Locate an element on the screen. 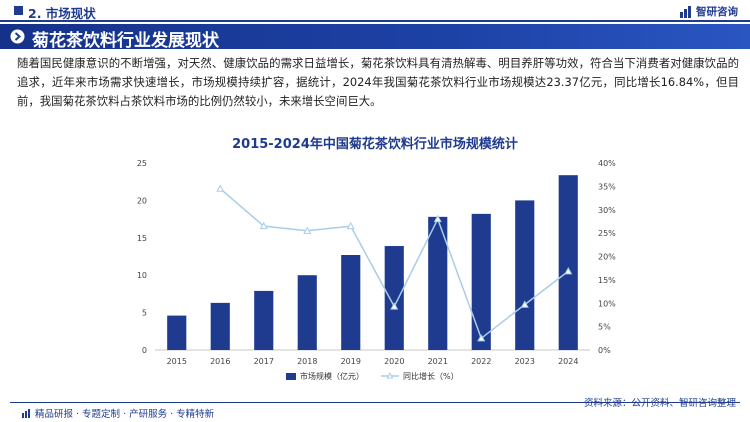  section-marker-icon is located at coordinates (18, 10).